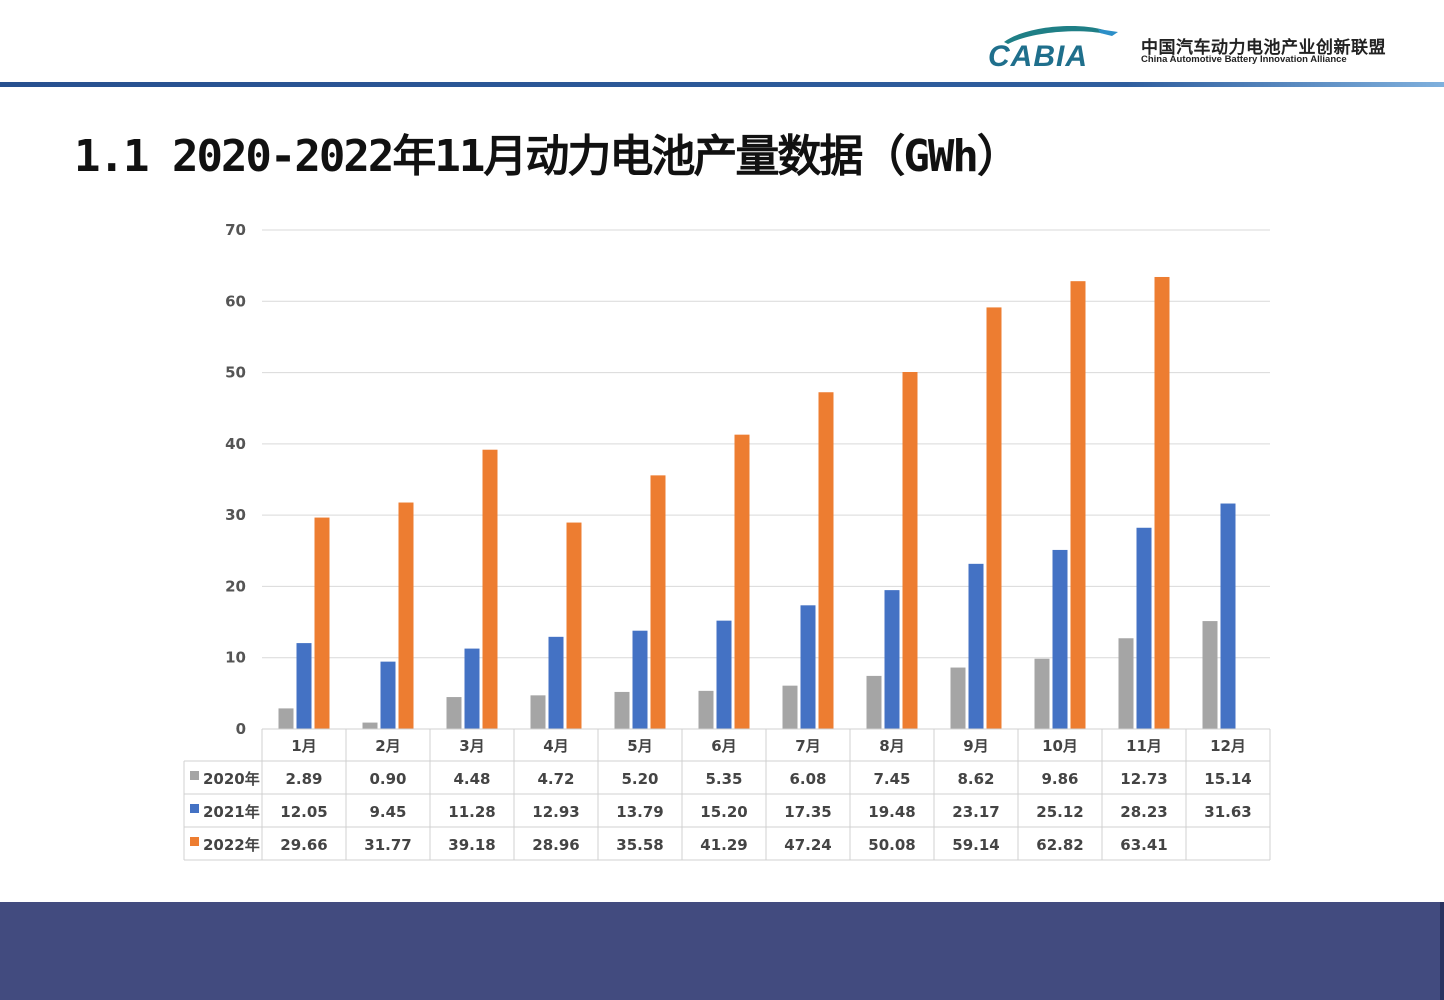  Describe the element at coordinates (235, 479) in the screenshot. I see `y-axis-ticks: 0 10 20 30 40 50 60 70` at that location.